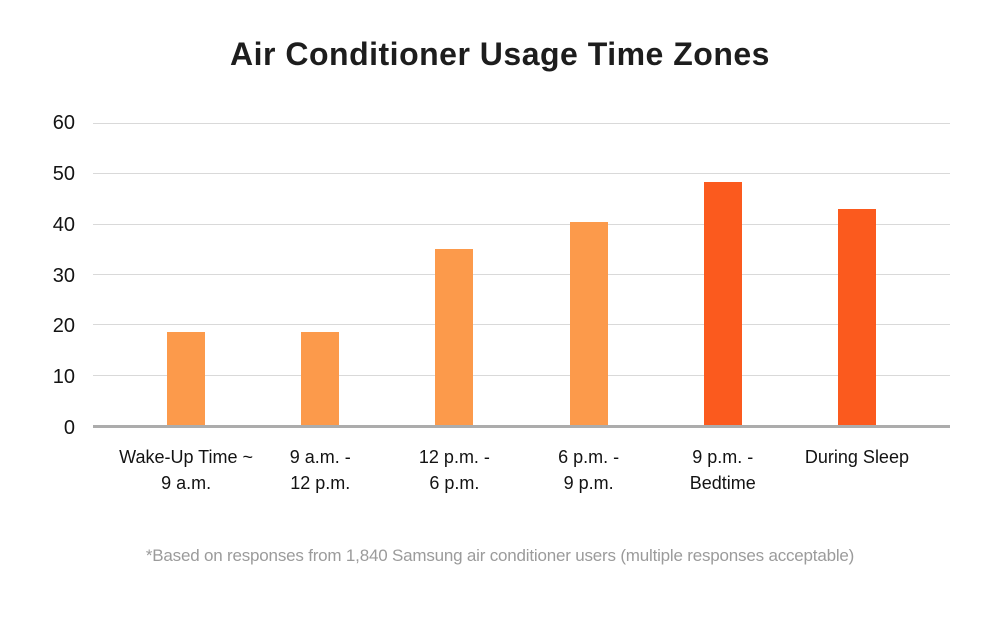  Describe the element at coordinates (320, 470) in the screenshot. I see `x-label-2: 9 a.m. - 12 p.m.` at that location.